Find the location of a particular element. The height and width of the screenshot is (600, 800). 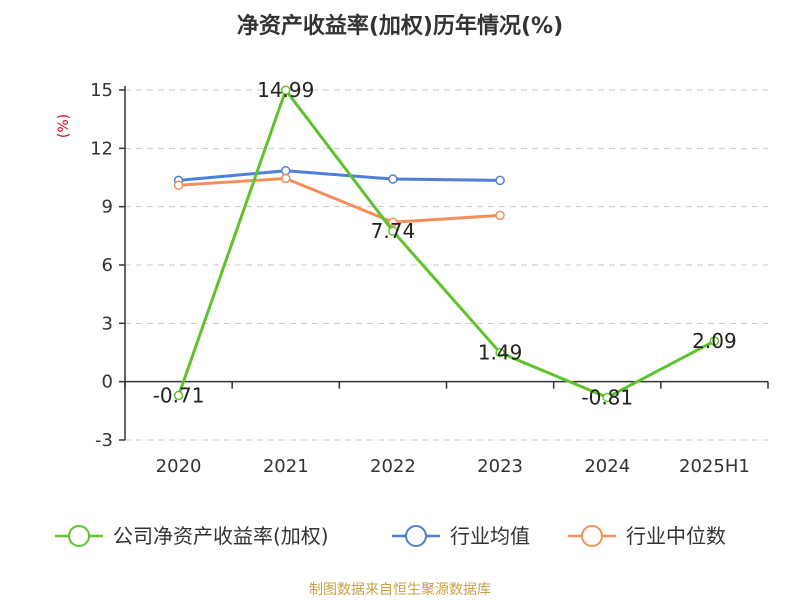

legend-label: 行业均值 is located at coordinates (490, 536).